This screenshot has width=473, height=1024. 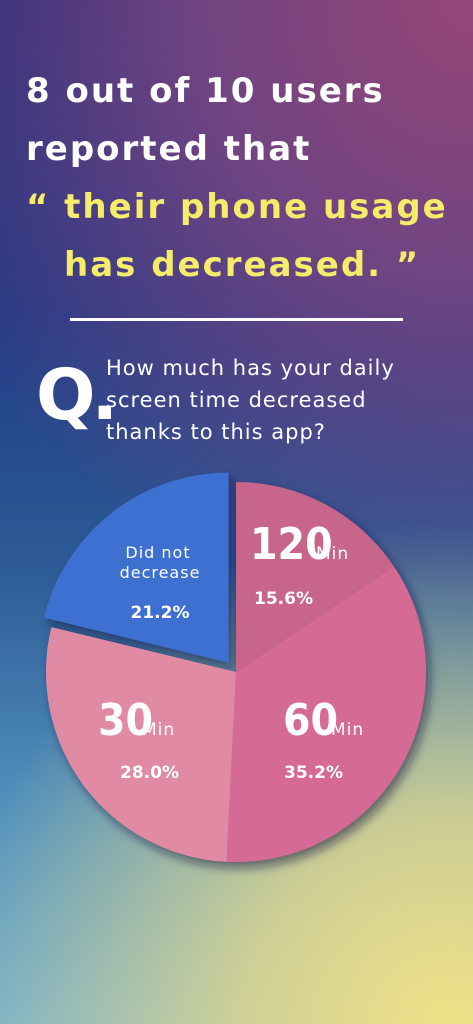 I want to click on slice-30-unit: Min, so click(x=158, y=730).